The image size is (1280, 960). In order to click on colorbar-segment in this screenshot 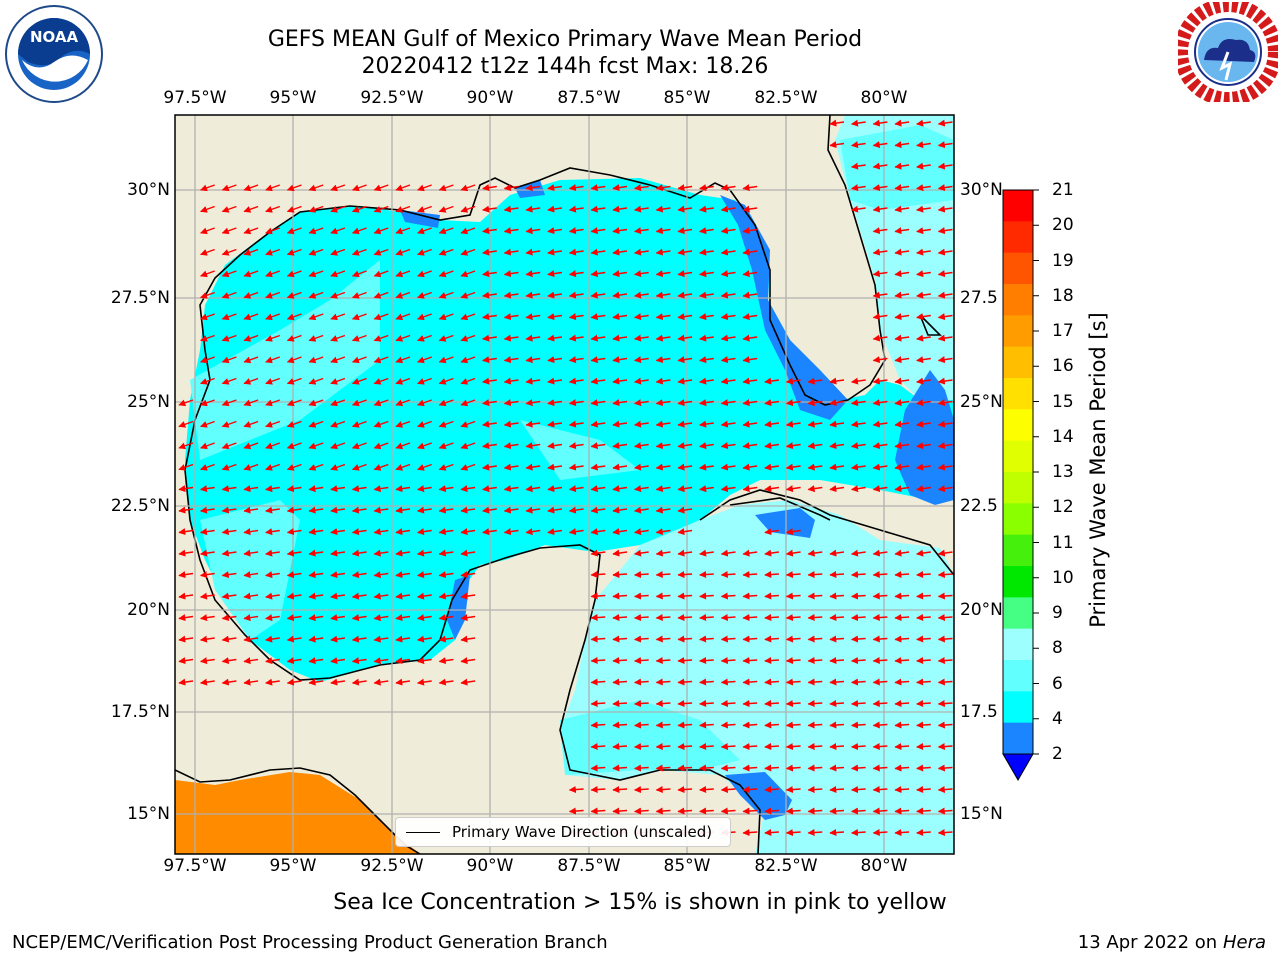, I will do `click(1018, 613)`.